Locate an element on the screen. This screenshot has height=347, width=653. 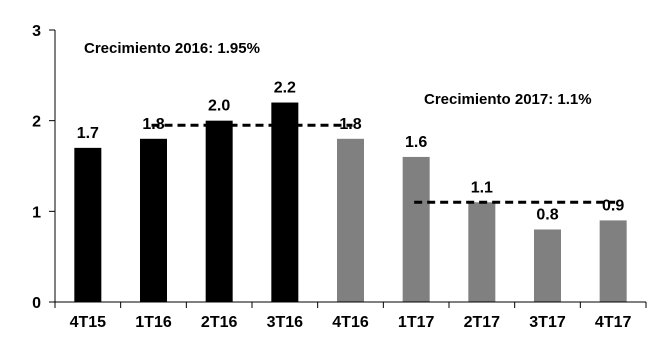
x-tick-label: 3T17 is located at coordinates (547, 322).